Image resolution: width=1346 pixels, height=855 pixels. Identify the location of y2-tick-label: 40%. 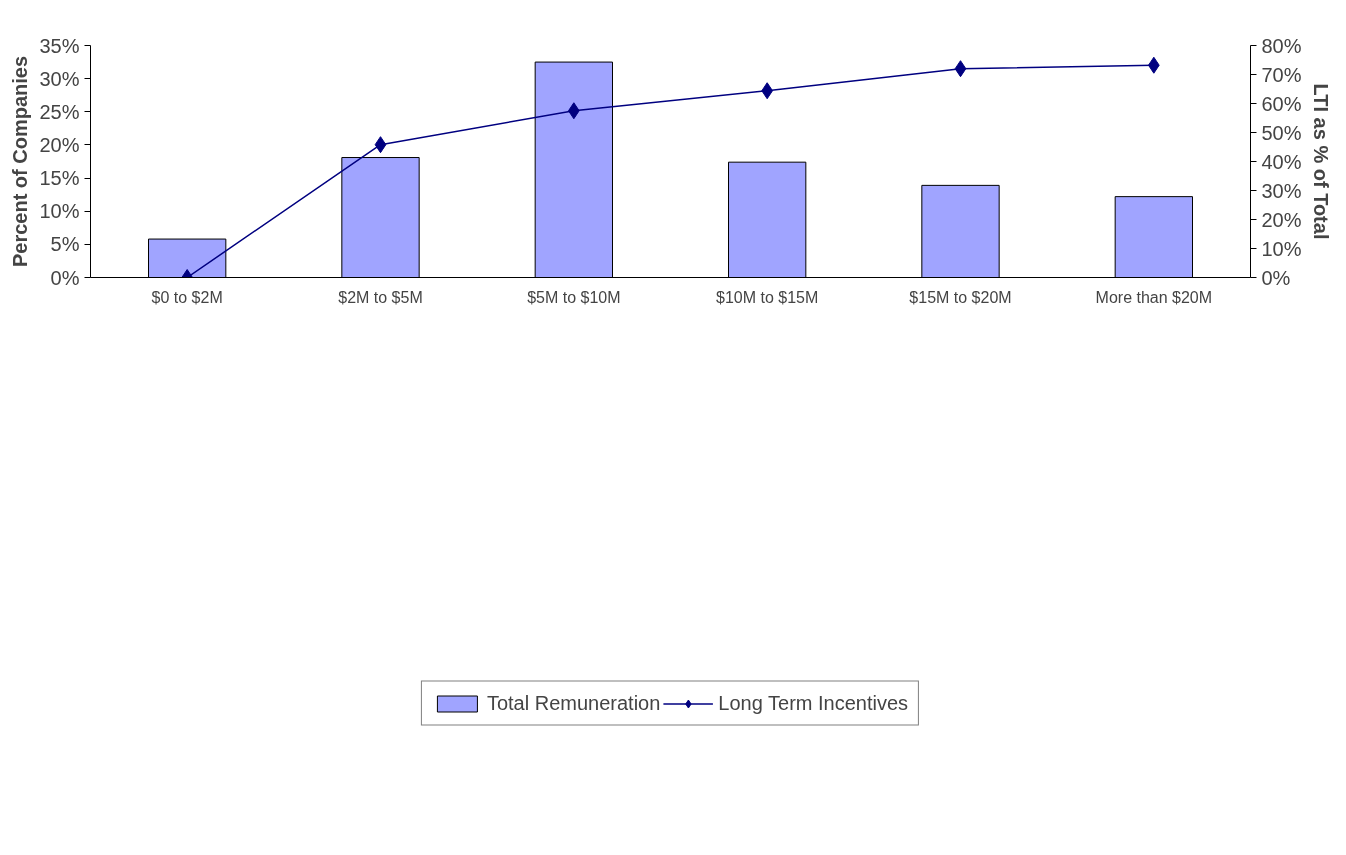
(1281, 161).